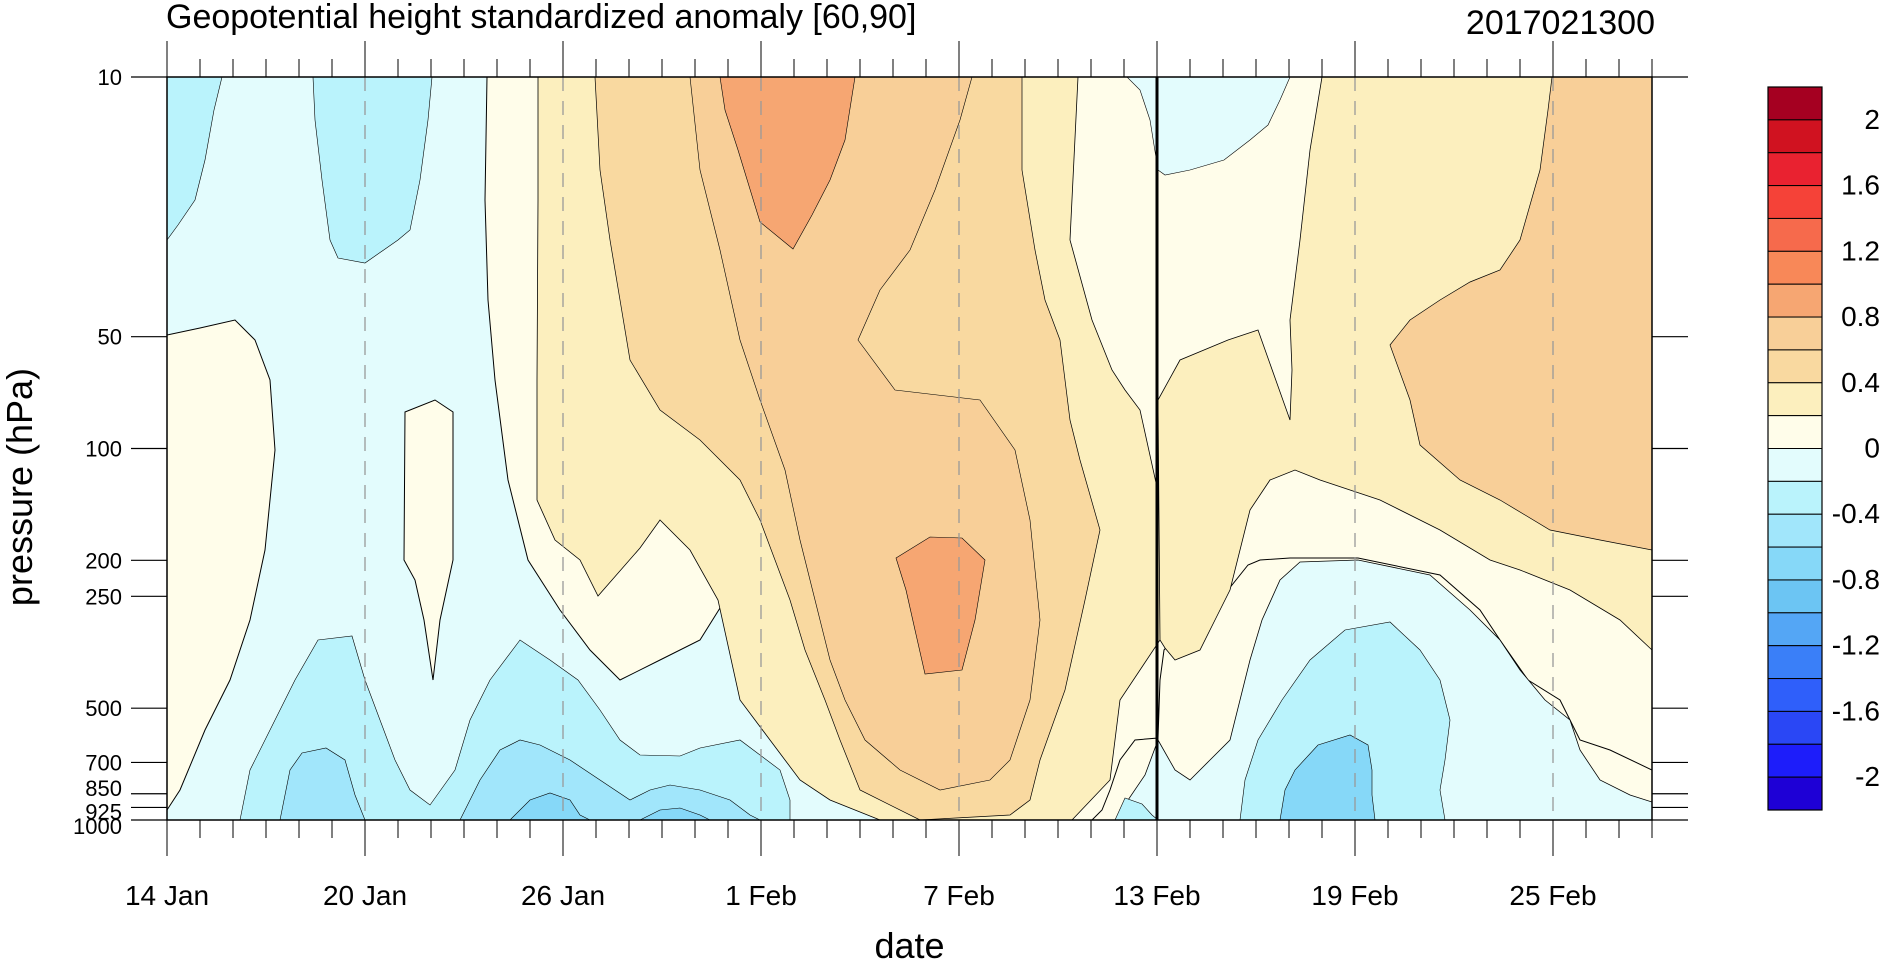 The height and width of the screenshot is (967, 1889). I want to click on colorbar-label: 0.4, so click(1860, 382).